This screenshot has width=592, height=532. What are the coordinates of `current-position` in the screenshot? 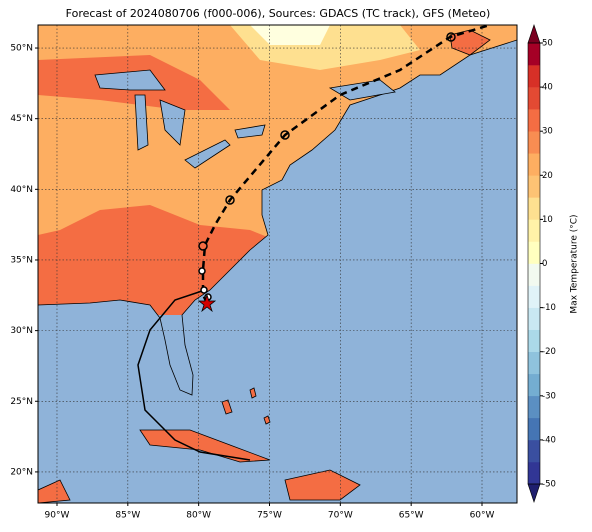 It's located at (207, 303).